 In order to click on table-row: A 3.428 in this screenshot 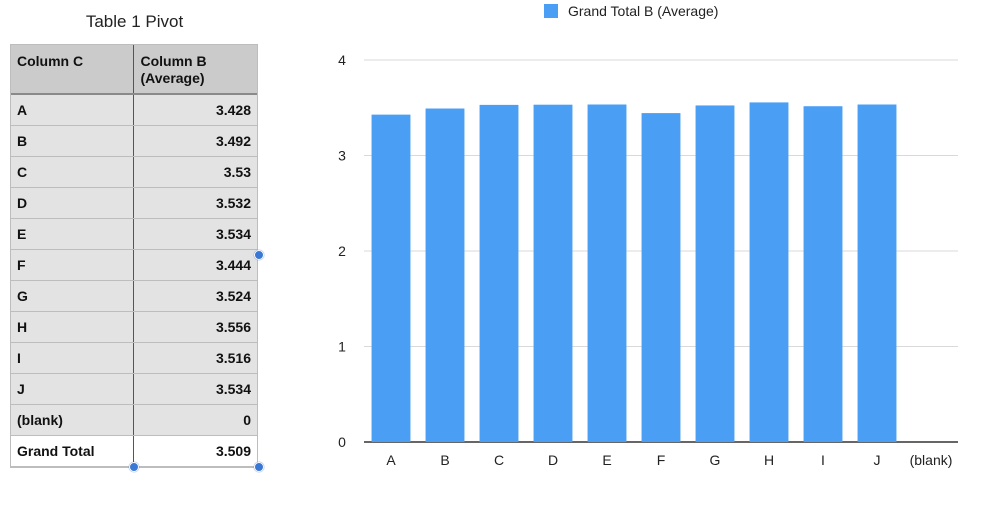, I will do `click(134, 110)`.